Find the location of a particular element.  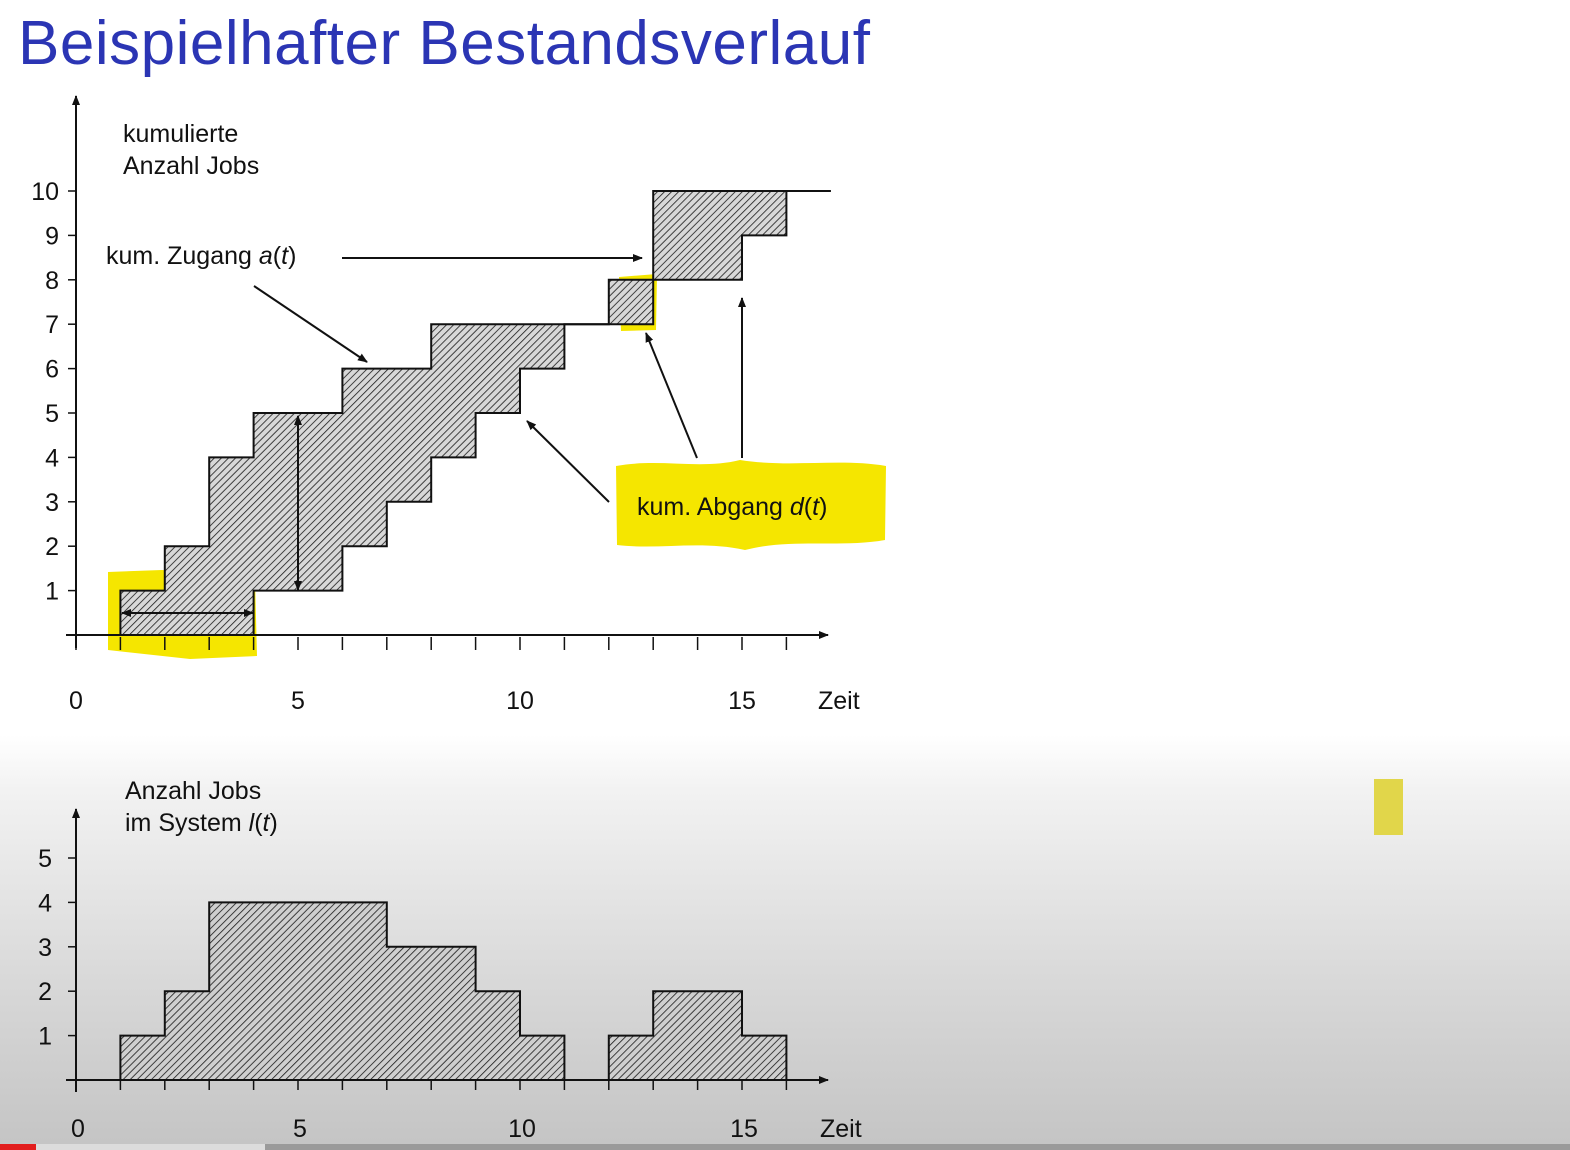

abgang-arrow-left is located at coordinates (568, 461).